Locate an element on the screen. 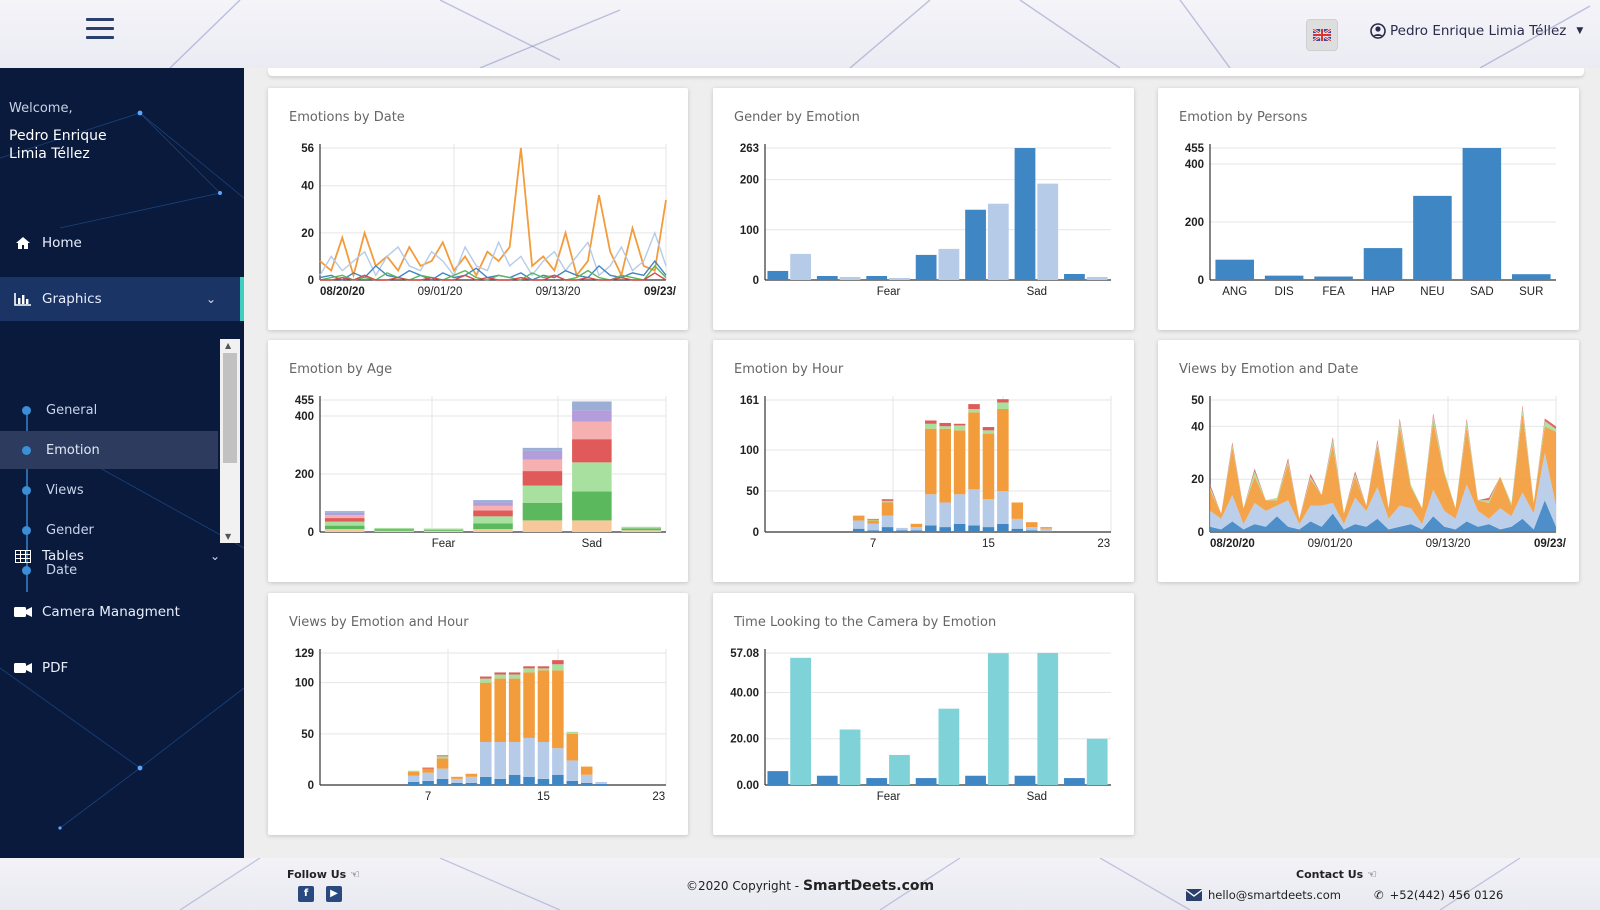  email-text: hello@smartdeets.com is located at coordinates (1274, 895).